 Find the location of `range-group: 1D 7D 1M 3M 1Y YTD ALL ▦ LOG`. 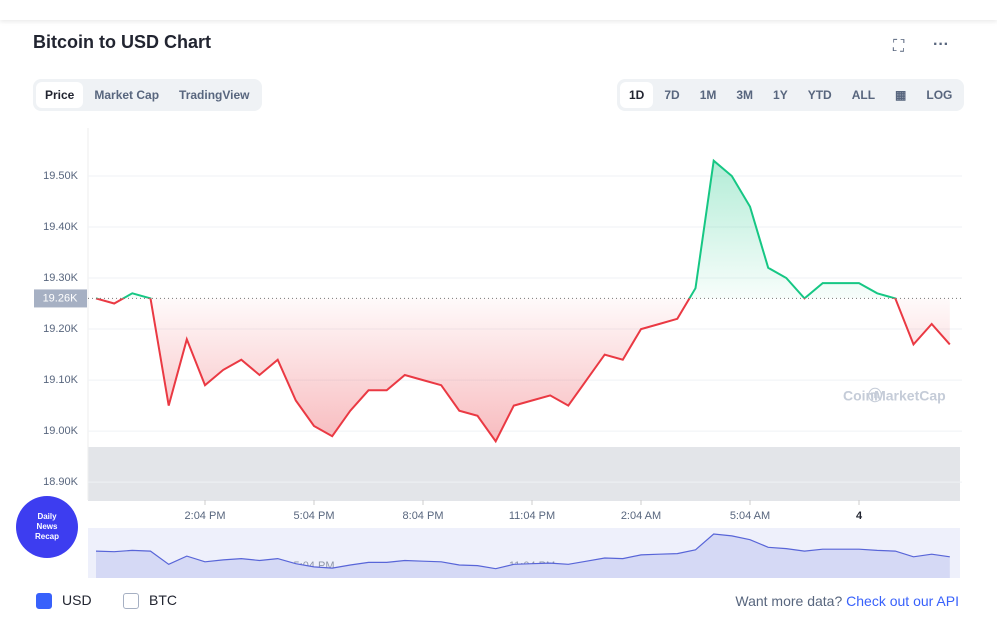

range-group: 1D 7D 1M 3M 1Y YTD ALL ▦ LOG is located at coordinates (791, 95).